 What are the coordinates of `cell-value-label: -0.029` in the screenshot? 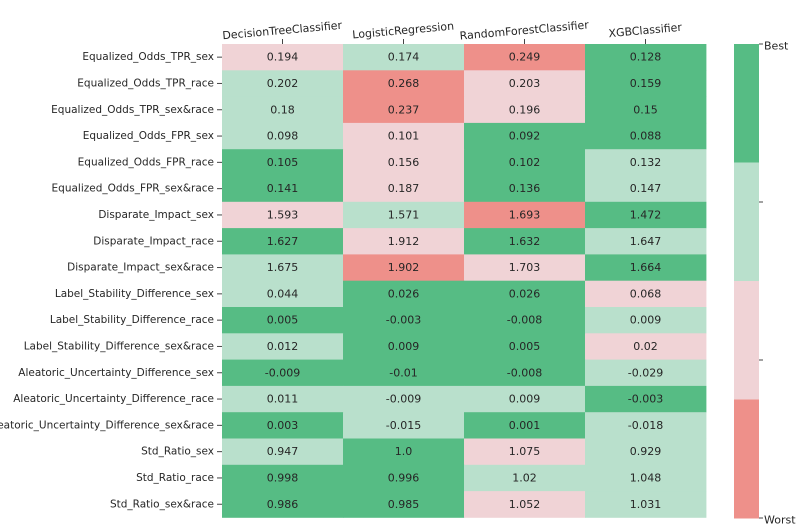 It's located at (645, 372).